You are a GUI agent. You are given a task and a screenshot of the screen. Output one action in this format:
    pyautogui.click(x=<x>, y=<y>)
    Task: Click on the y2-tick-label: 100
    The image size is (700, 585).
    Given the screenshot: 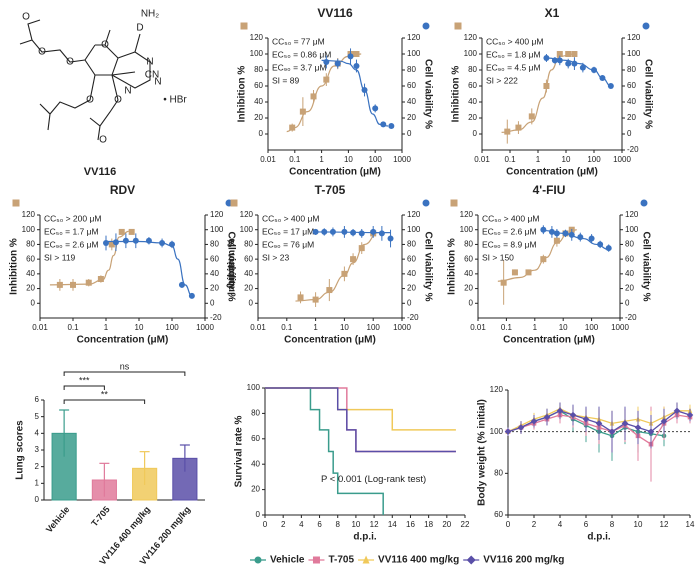 What is the action you would take?
    pyautogui.click(x=414, y=229)
    